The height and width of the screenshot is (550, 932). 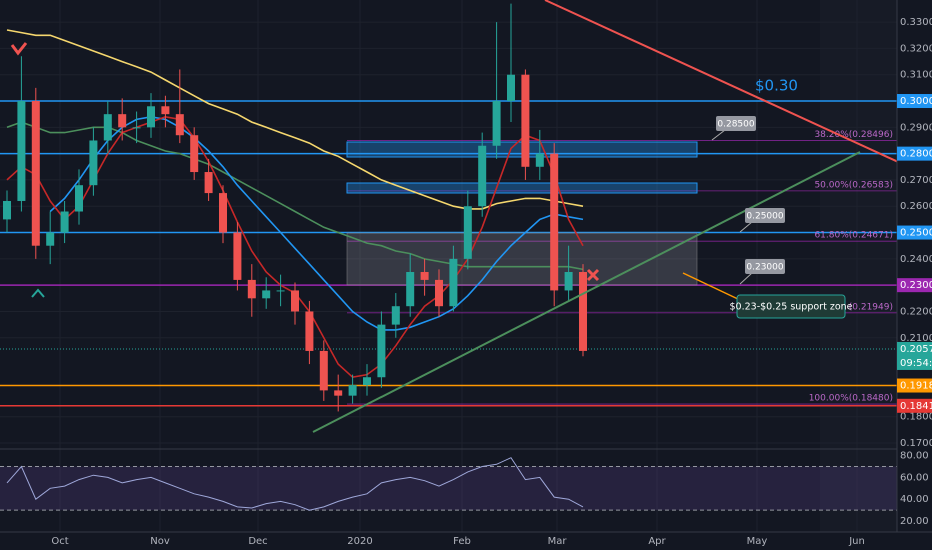 I want to click on fib-label: 100.00%(0.18480), so click(x=851, y=399).